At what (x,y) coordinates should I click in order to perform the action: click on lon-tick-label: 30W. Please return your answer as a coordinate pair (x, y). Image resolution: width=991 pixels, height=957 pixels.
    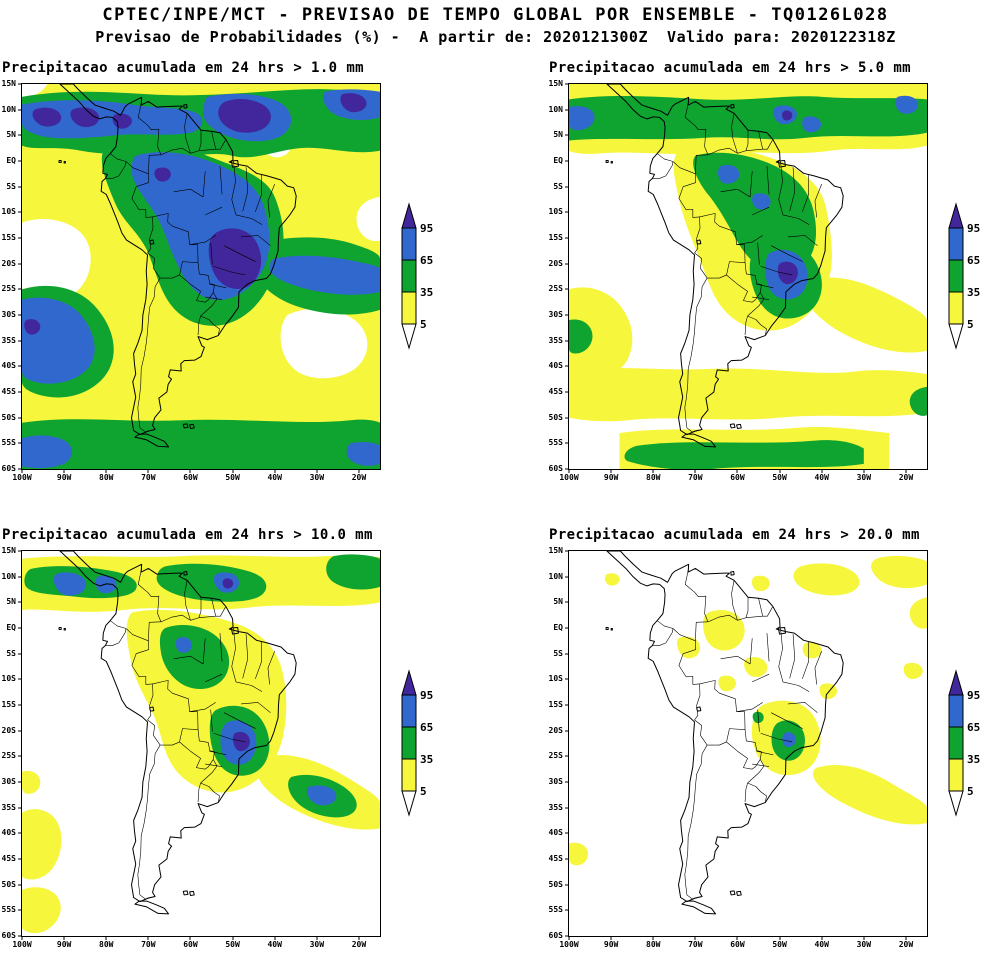
    Looking at the image, I should click on (864, 477).